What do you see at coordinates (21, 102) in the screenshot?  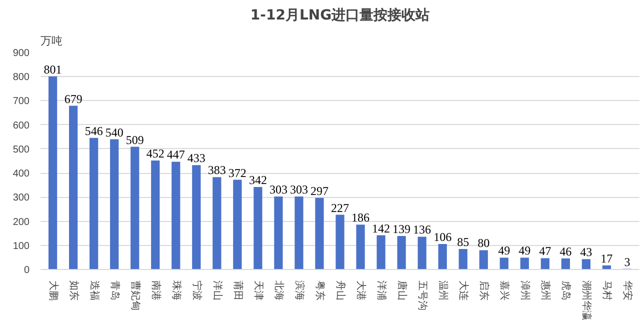 I see `y-tick-label: 700` at bounding box center [21, 102].